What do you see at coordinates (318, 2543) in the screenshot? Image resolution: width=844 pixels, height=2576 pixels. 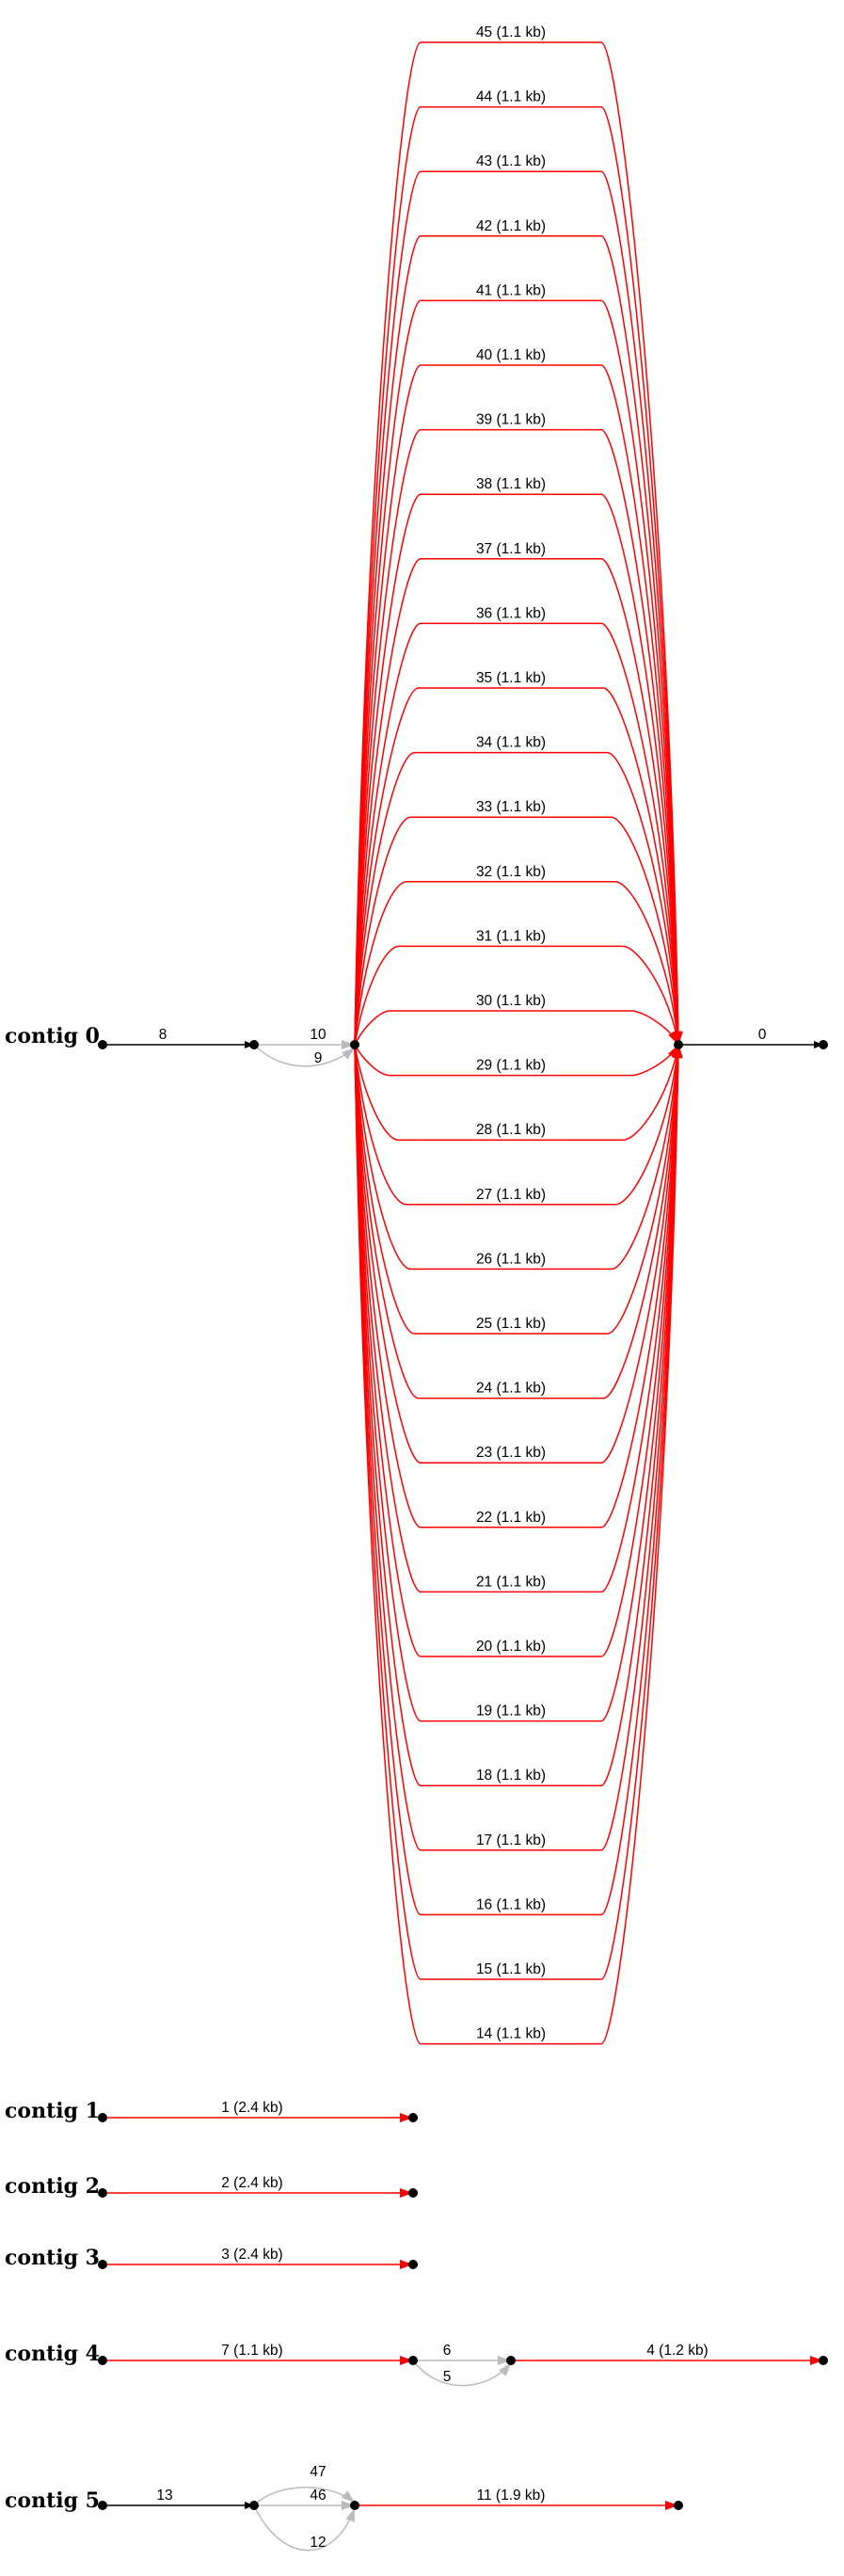 I see `contig-5-edge-12-label: 12` at bounding box center [318, 2543].